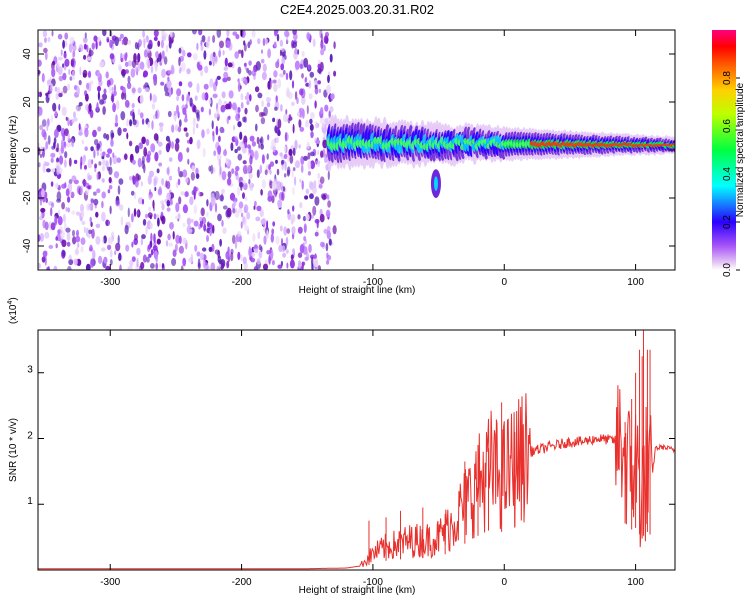 The height and width of the screenshot is (600, 750). What do you see at coordinates (357, 290) in the screenshot?
I see `spectrogram-x-label: Height of straight line (km)` at bounding box center [357, 290].